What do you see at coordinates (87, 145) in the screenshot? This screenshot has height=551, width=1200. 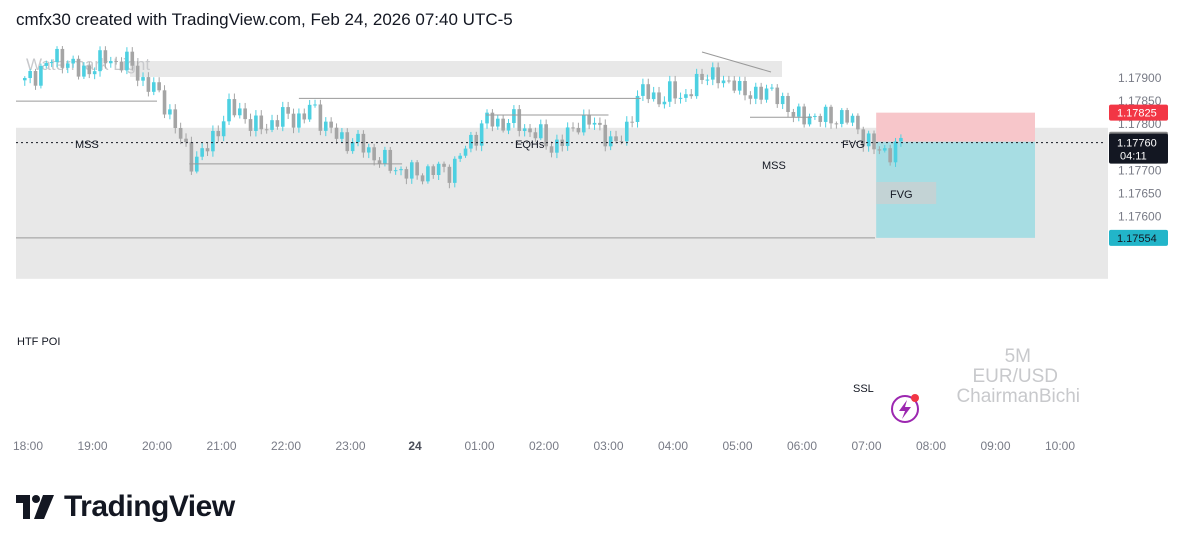 I see `mss-label-left: MSS` at bounding box center [87, 145].